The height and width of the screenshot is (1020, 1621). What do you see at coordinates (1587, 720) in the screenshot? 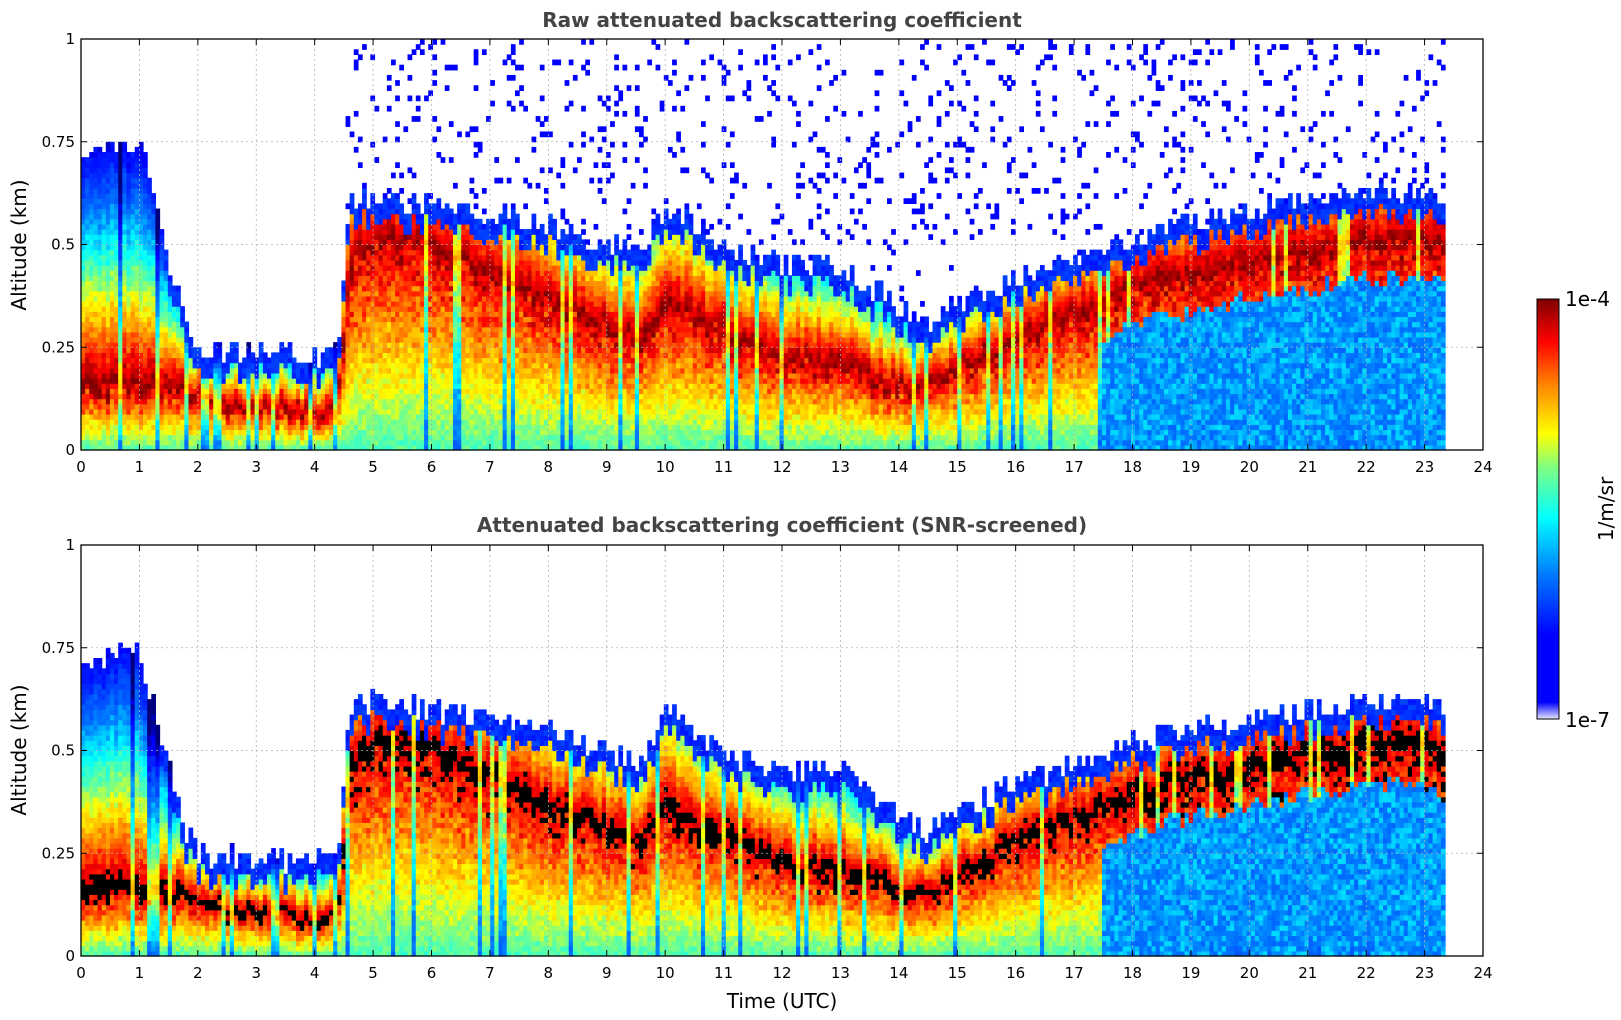
I see `colorbar-min-label: 1e-7` at bounding box center [1587, 720].